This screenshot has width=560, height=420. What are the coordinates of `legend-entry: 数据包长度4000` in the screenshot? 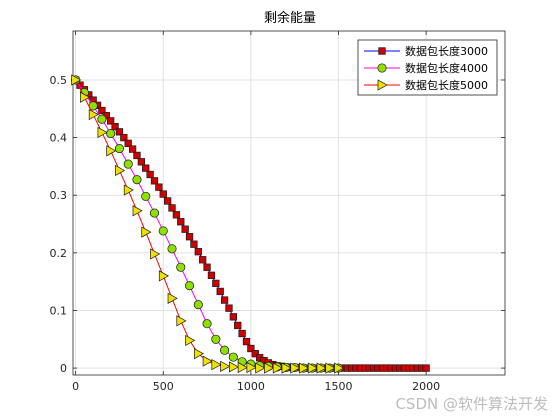 It's located at (426, 68).